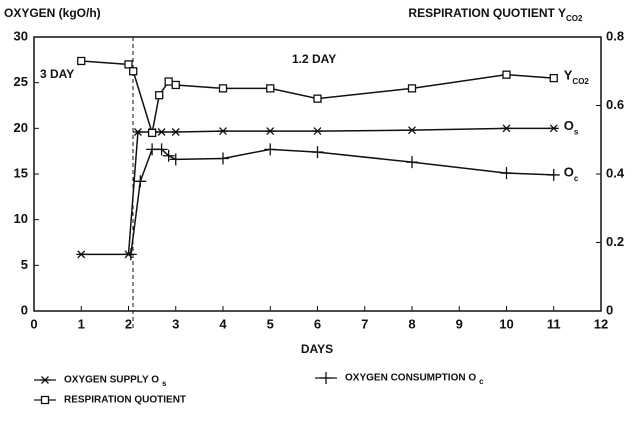  I want to click on y-axis-title: OXYGEN (kgO/h), so click(52, 13).